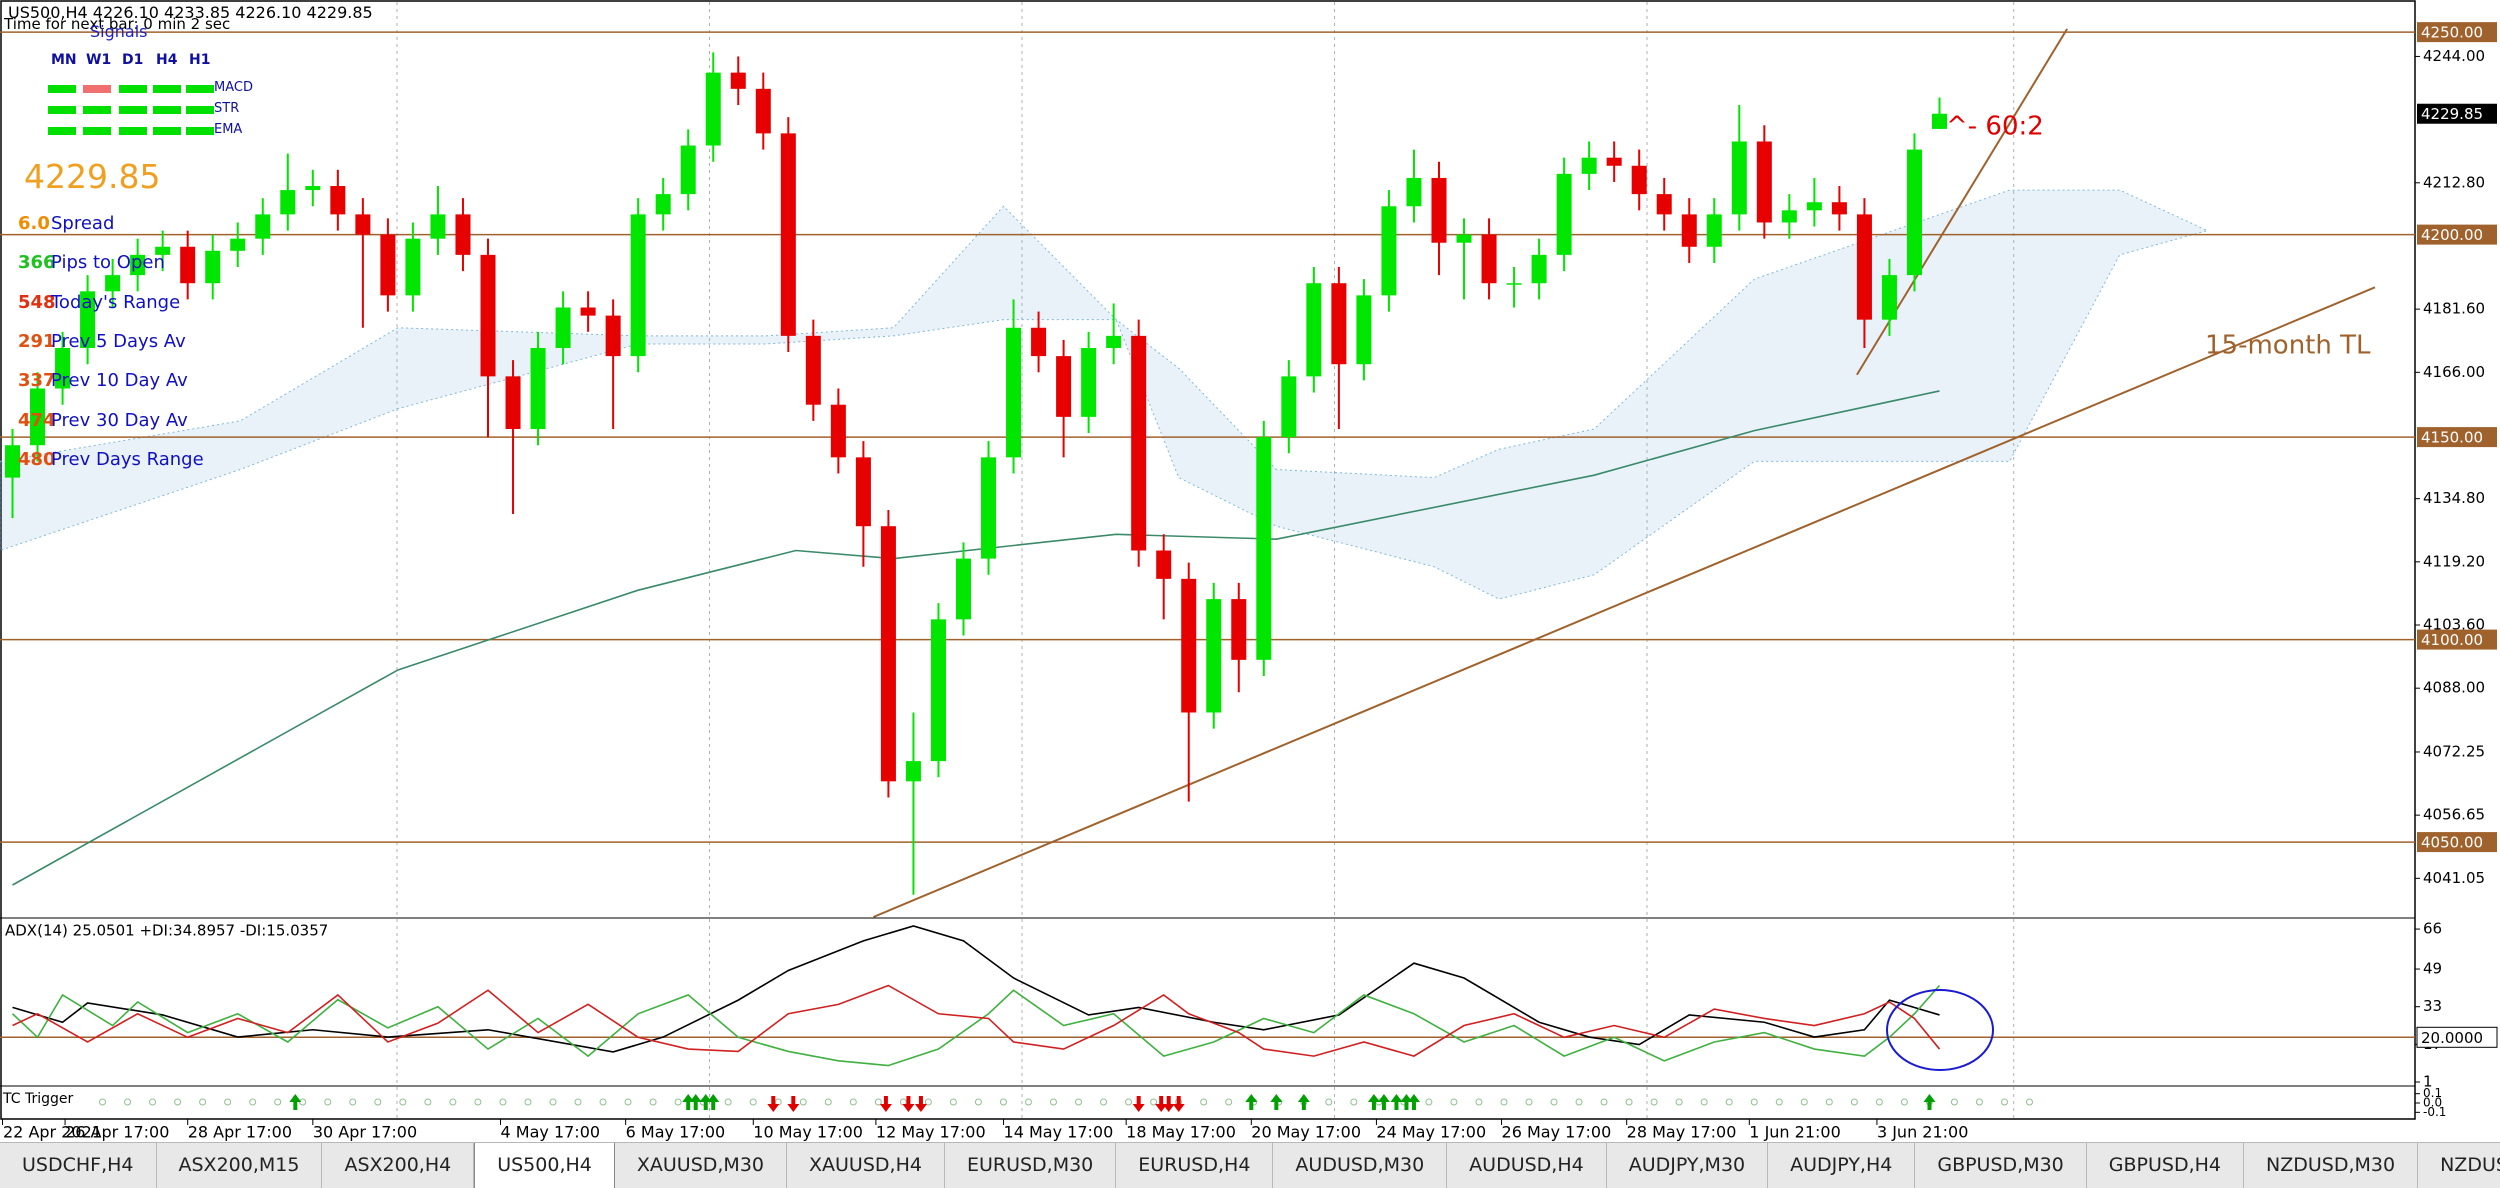 The image size is (2500, 1188). I want to click on stat-value: 474, so click(37, 420).